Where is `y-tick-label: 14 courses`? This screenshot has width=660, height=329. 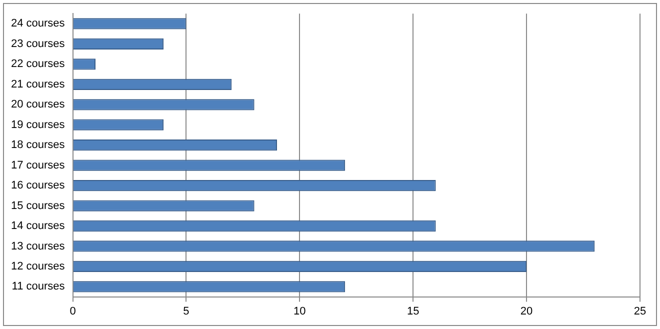 y-tick-label: 14 courses is located at coordinates (38, 226).